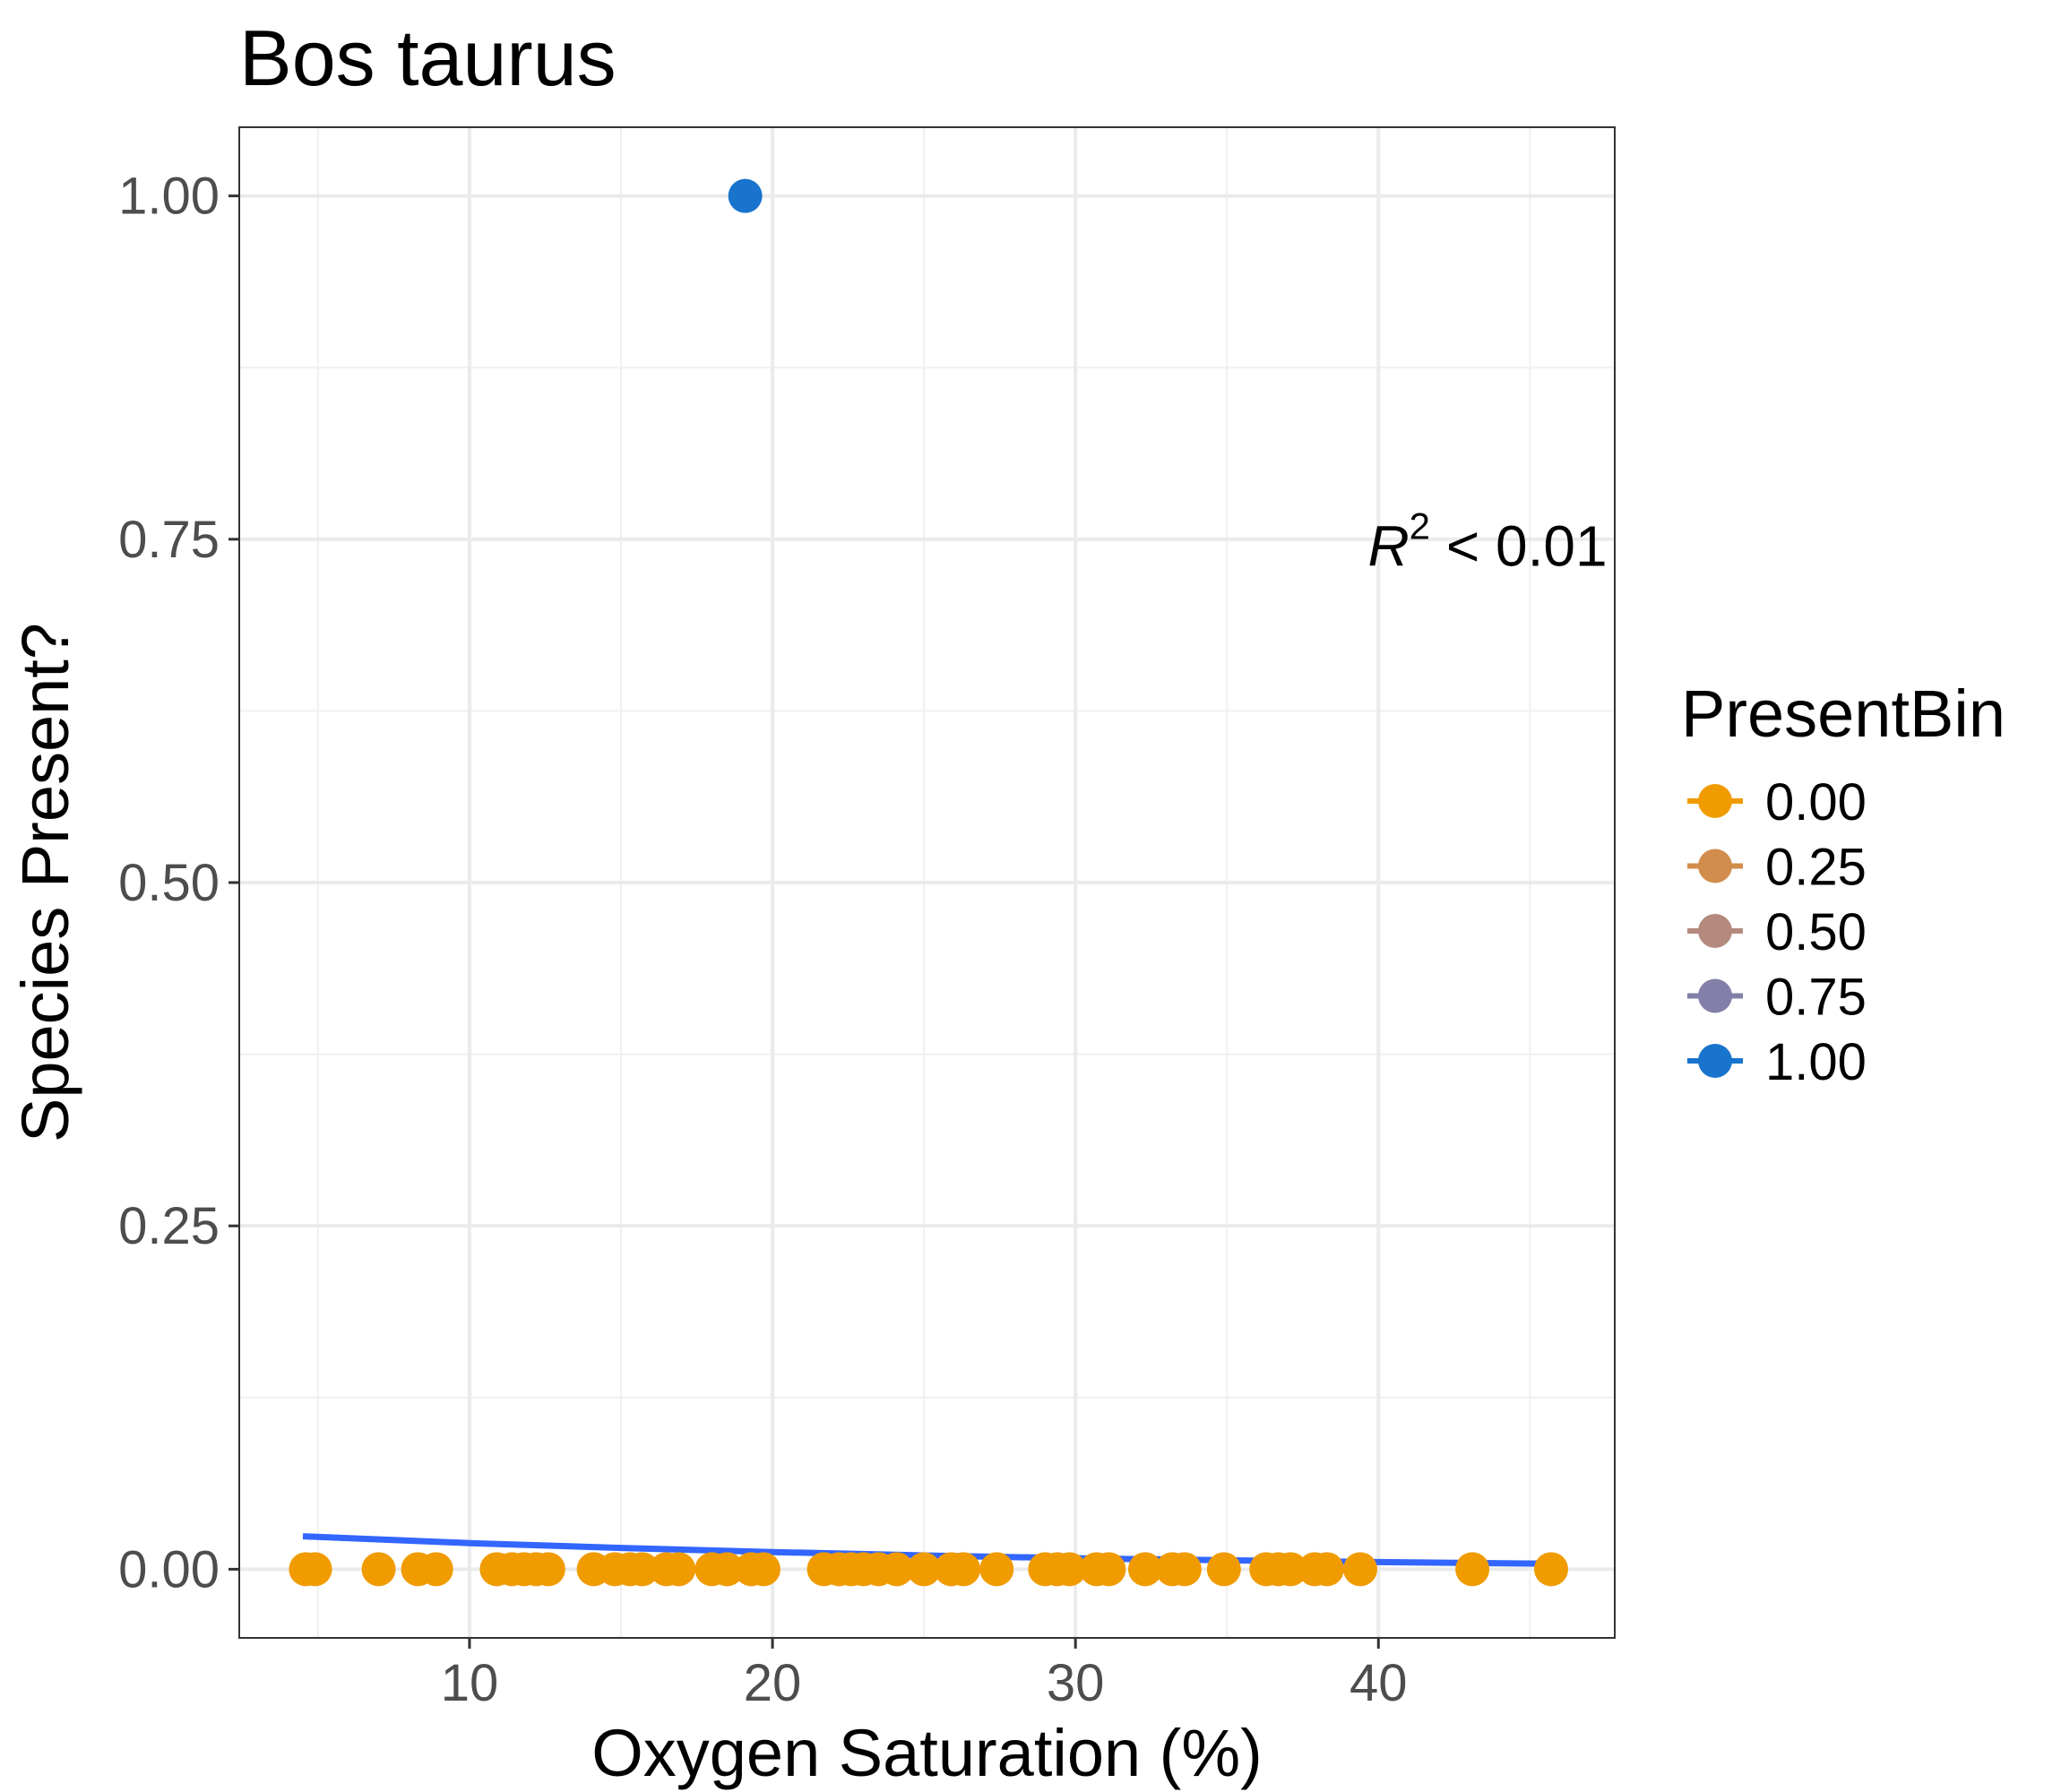 This screenshot has height=1792, width=2061. Describe the element at coordinates (1816, 1062) in the screenshot. I see `legend-label: 1.00` at that location.